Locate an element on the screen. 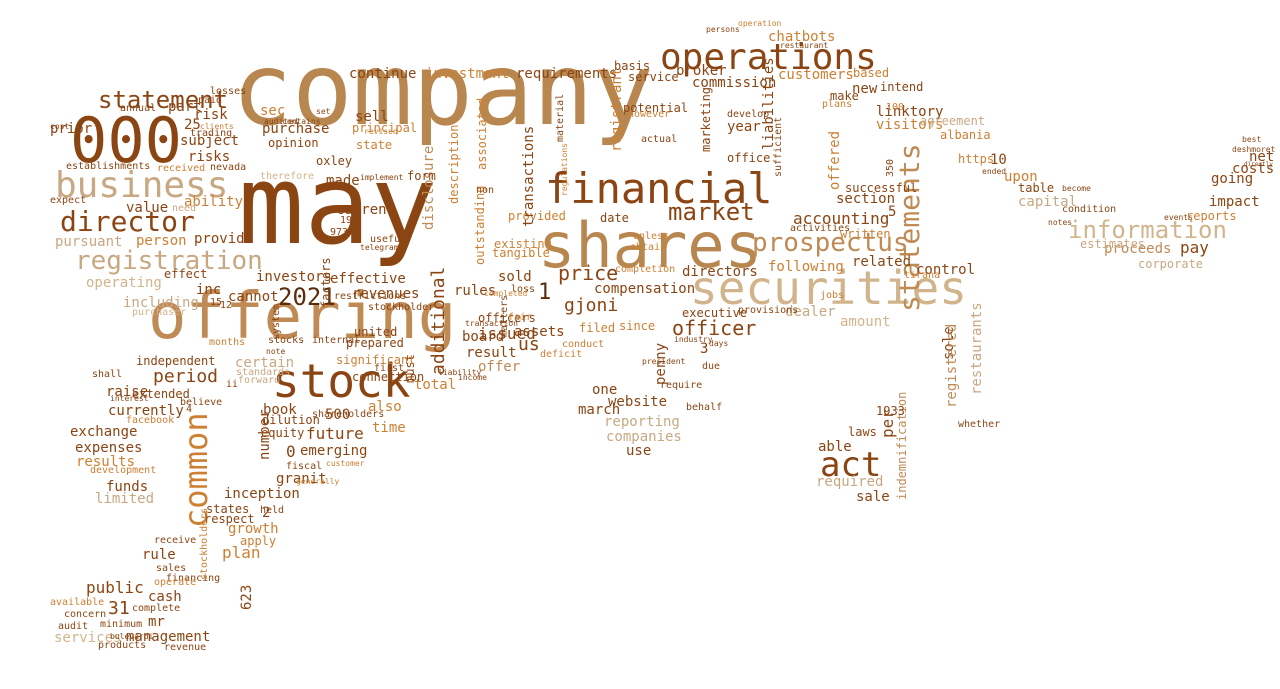  cloud-word: stockholders is located at coordinates (204, 543).